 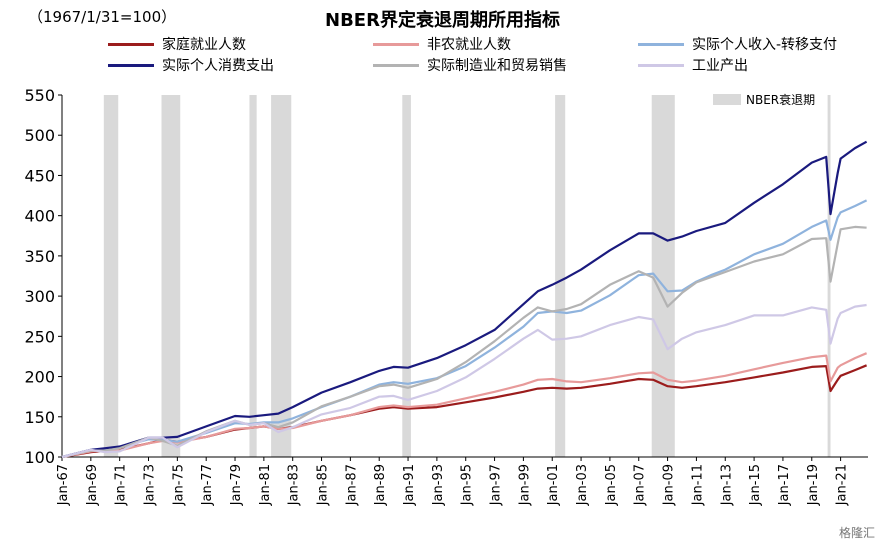 I want to click on x-tick-label: Jan-69, so click(x=92, y=485).